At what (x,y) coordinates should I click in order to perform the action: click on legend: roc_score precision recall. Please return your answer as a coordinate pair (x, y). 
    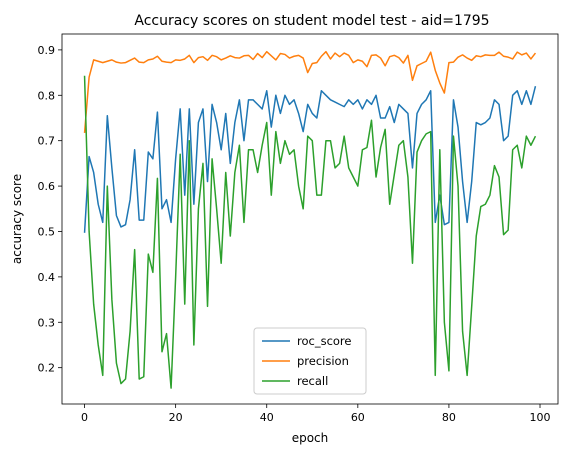
    Looking at the image, I should click on (310, 361).